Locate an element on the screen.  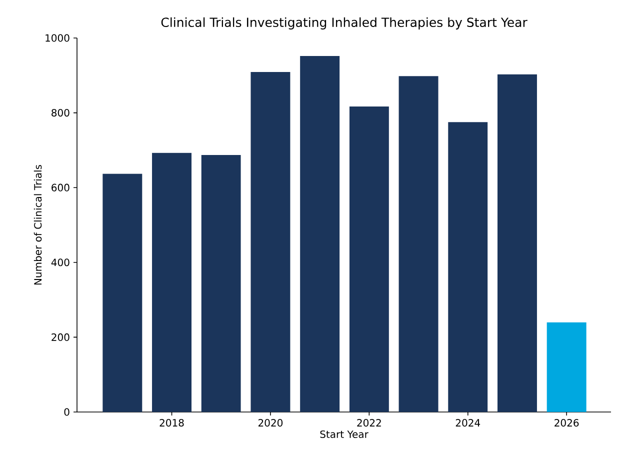
y-tick-label: 200 is located at coordinates (61, 337).